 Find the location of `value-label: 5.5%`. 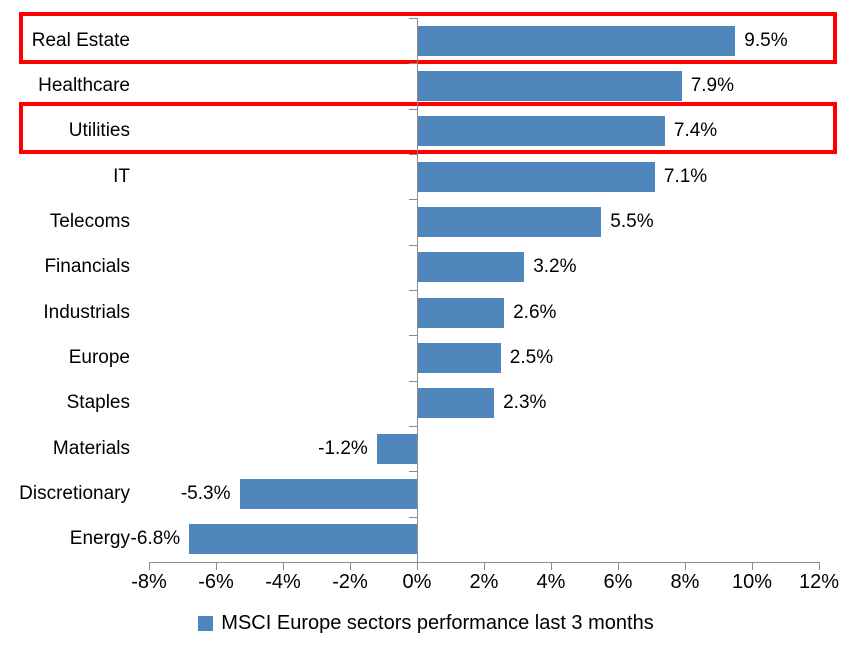

value-label: 5.5% is located at coordinates (632, 221).